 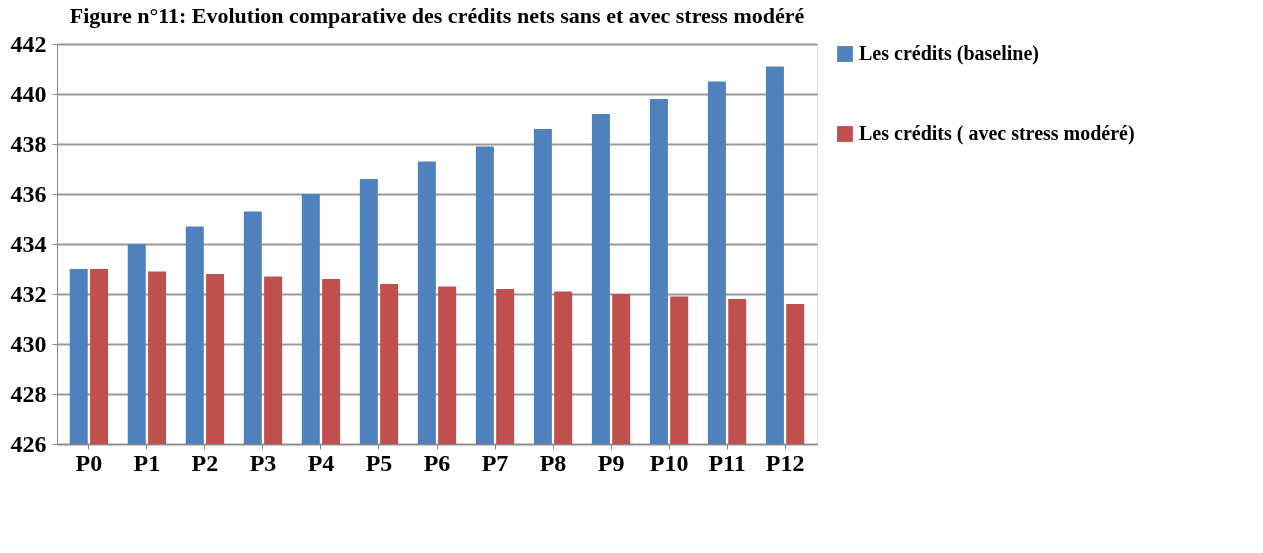 What do you see at coordinates (28, 393) in the screenshot?
I see `y-tick-label: 428` at bounding box center [28, 393].